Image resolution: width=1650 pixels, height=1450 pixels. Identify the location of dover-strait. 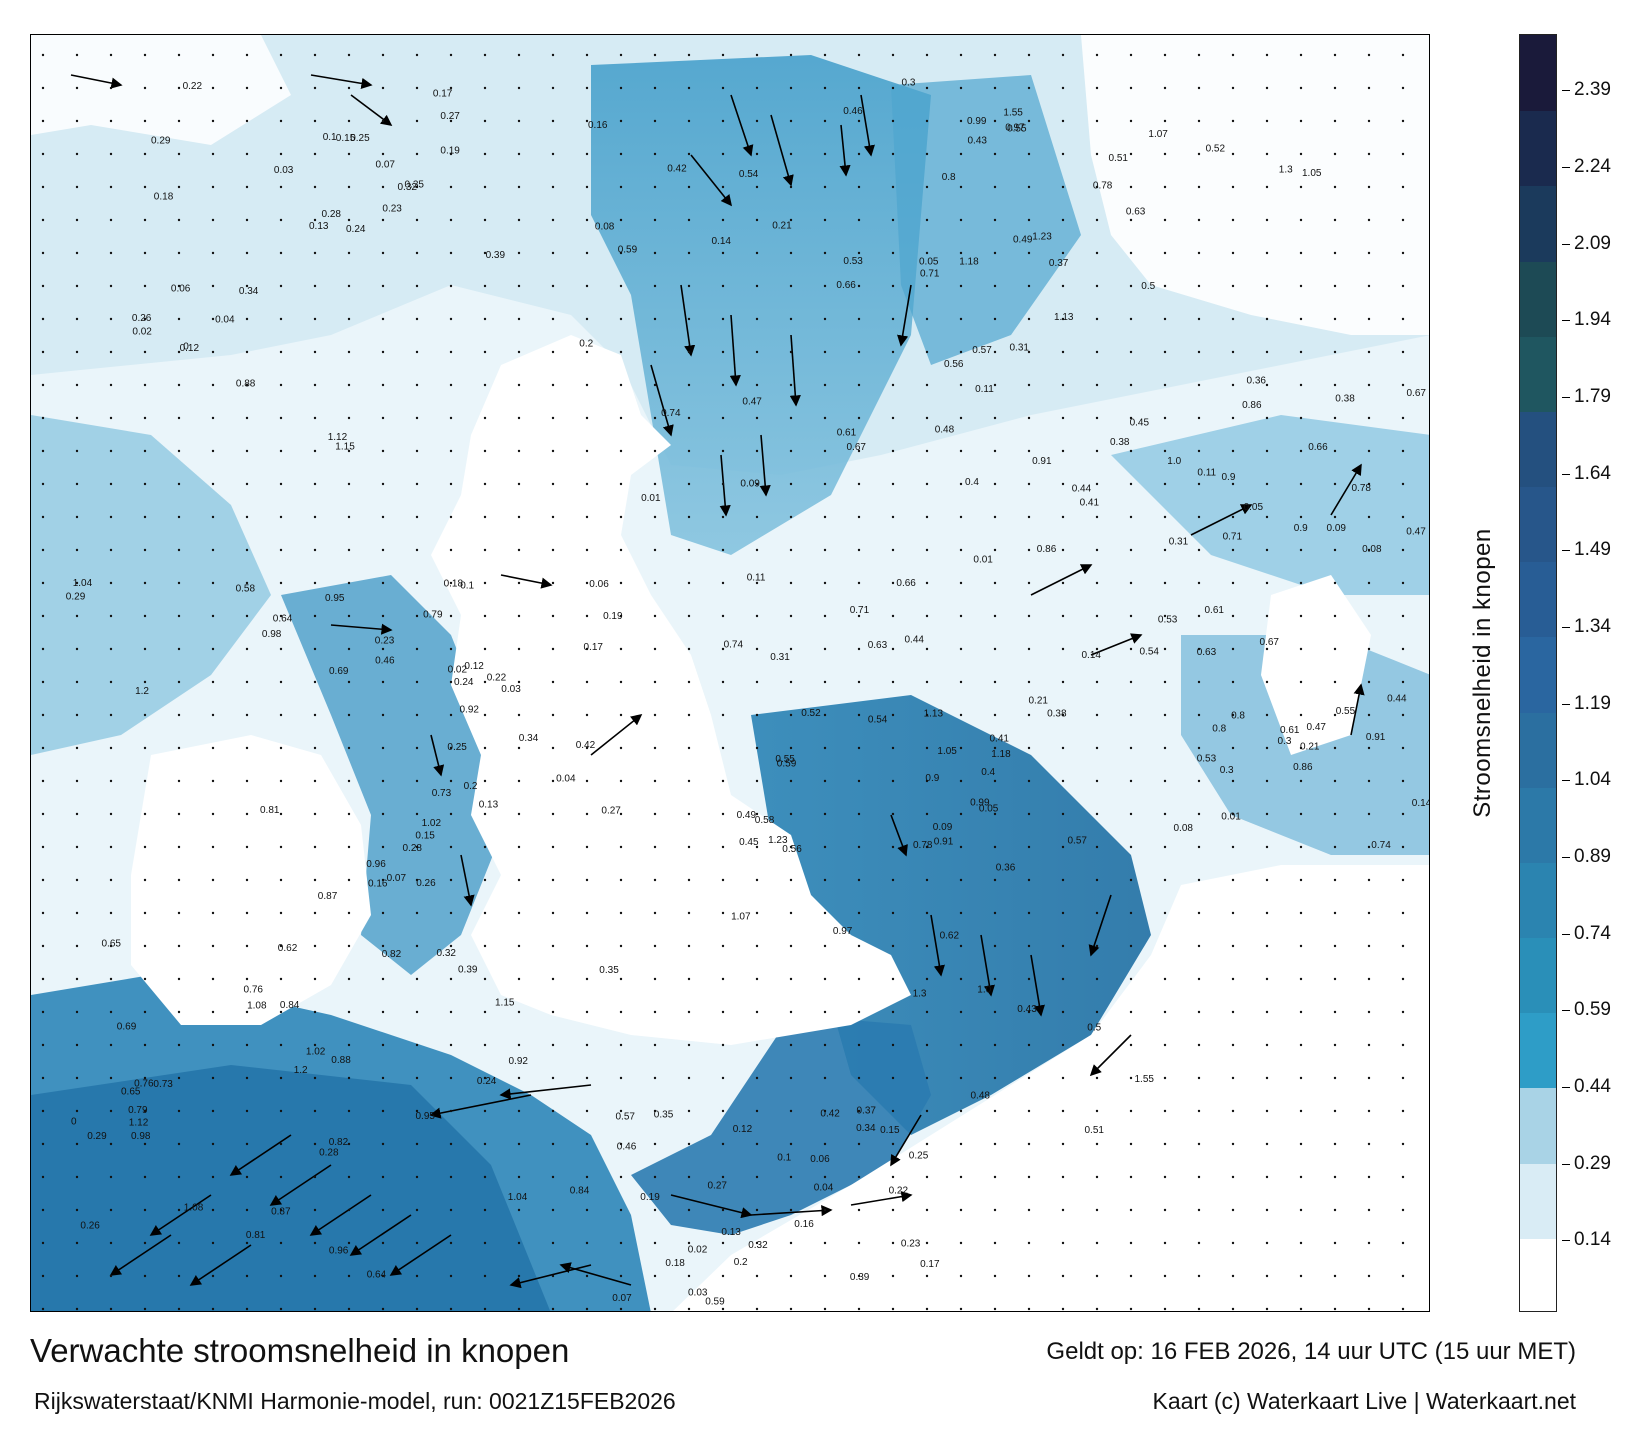
(781, 1125).